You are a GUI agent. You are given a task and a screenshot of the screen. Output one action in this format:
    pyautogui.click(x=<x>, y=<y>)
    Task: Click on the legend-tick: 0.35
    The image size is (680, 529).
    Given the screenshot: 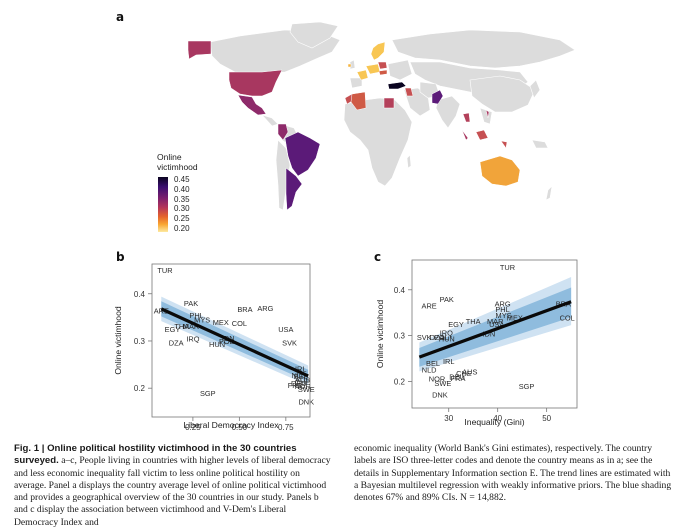 What is the action you would take?
    pyautogui.click(x=182, y=199)
    